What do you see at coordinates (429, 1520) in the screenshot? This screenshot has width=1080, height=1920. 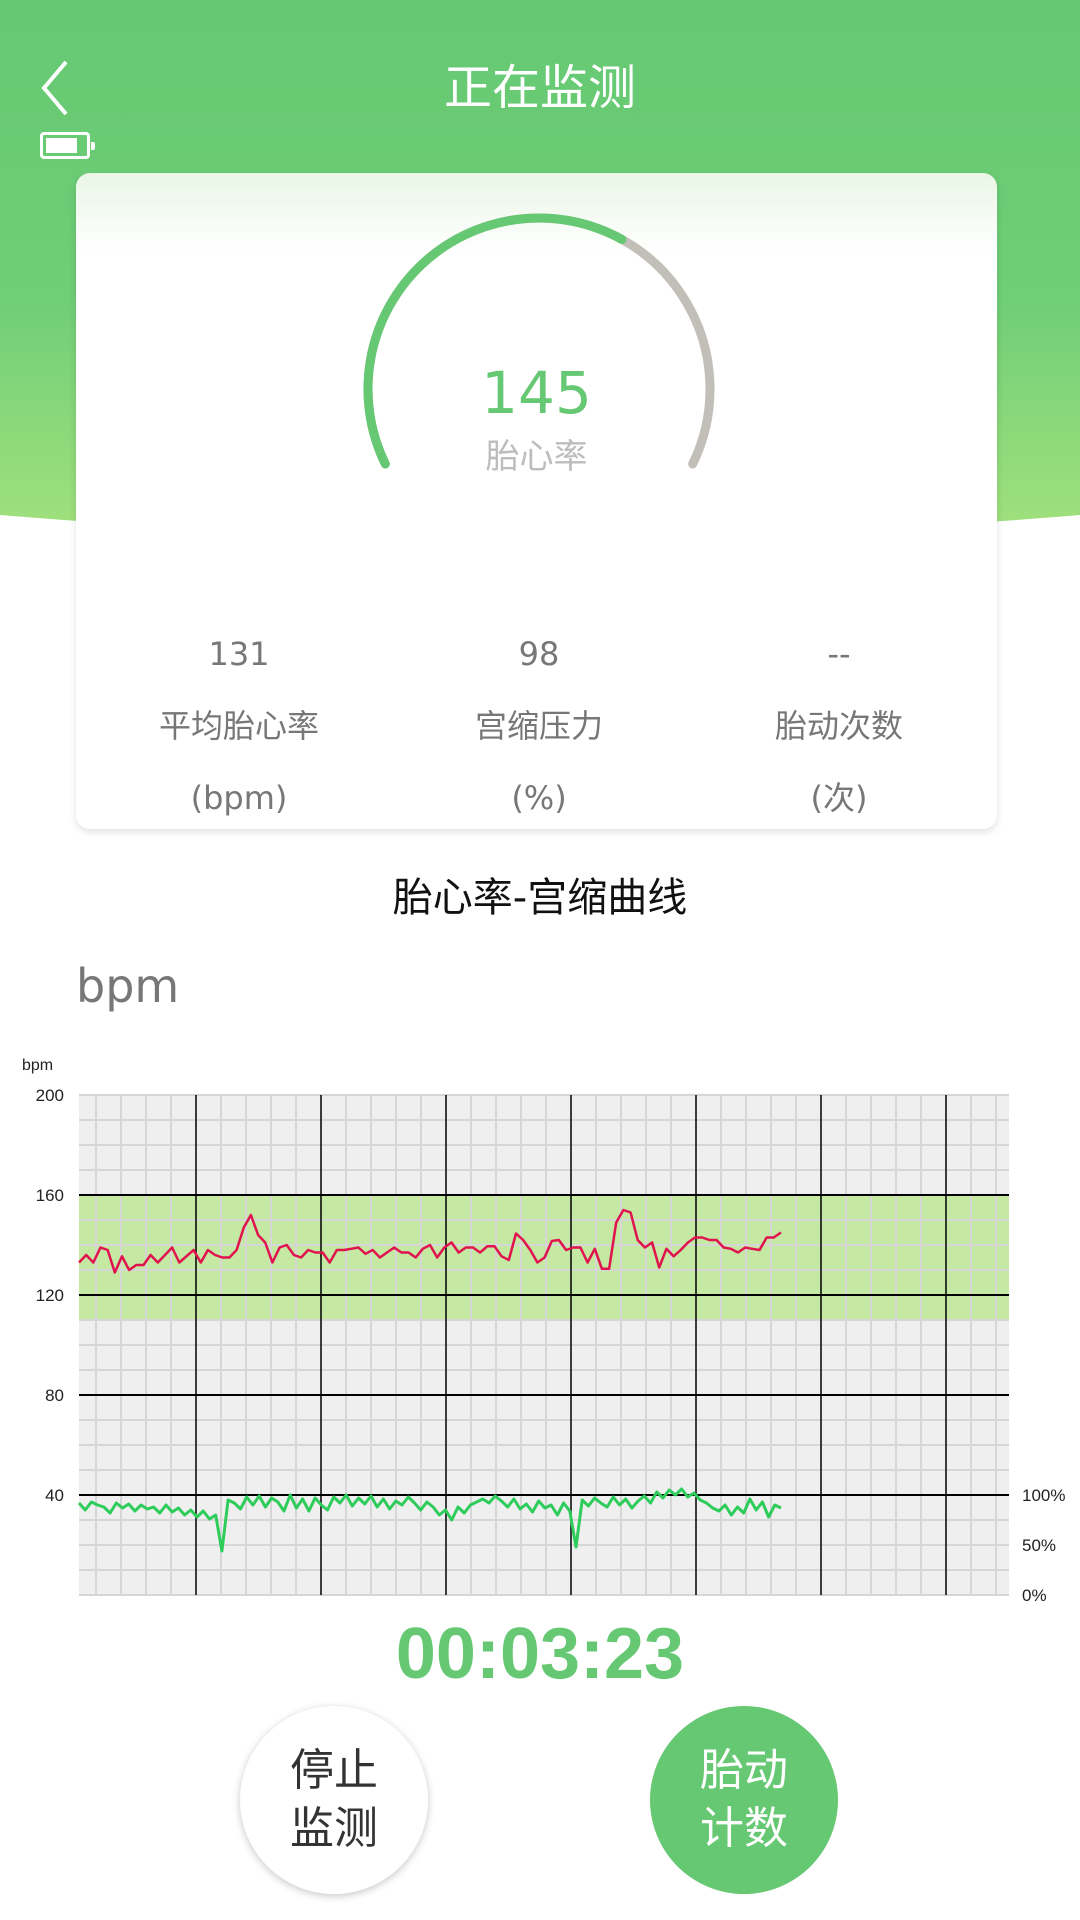 I see `toco-line` at bounding box center [429, 1520].